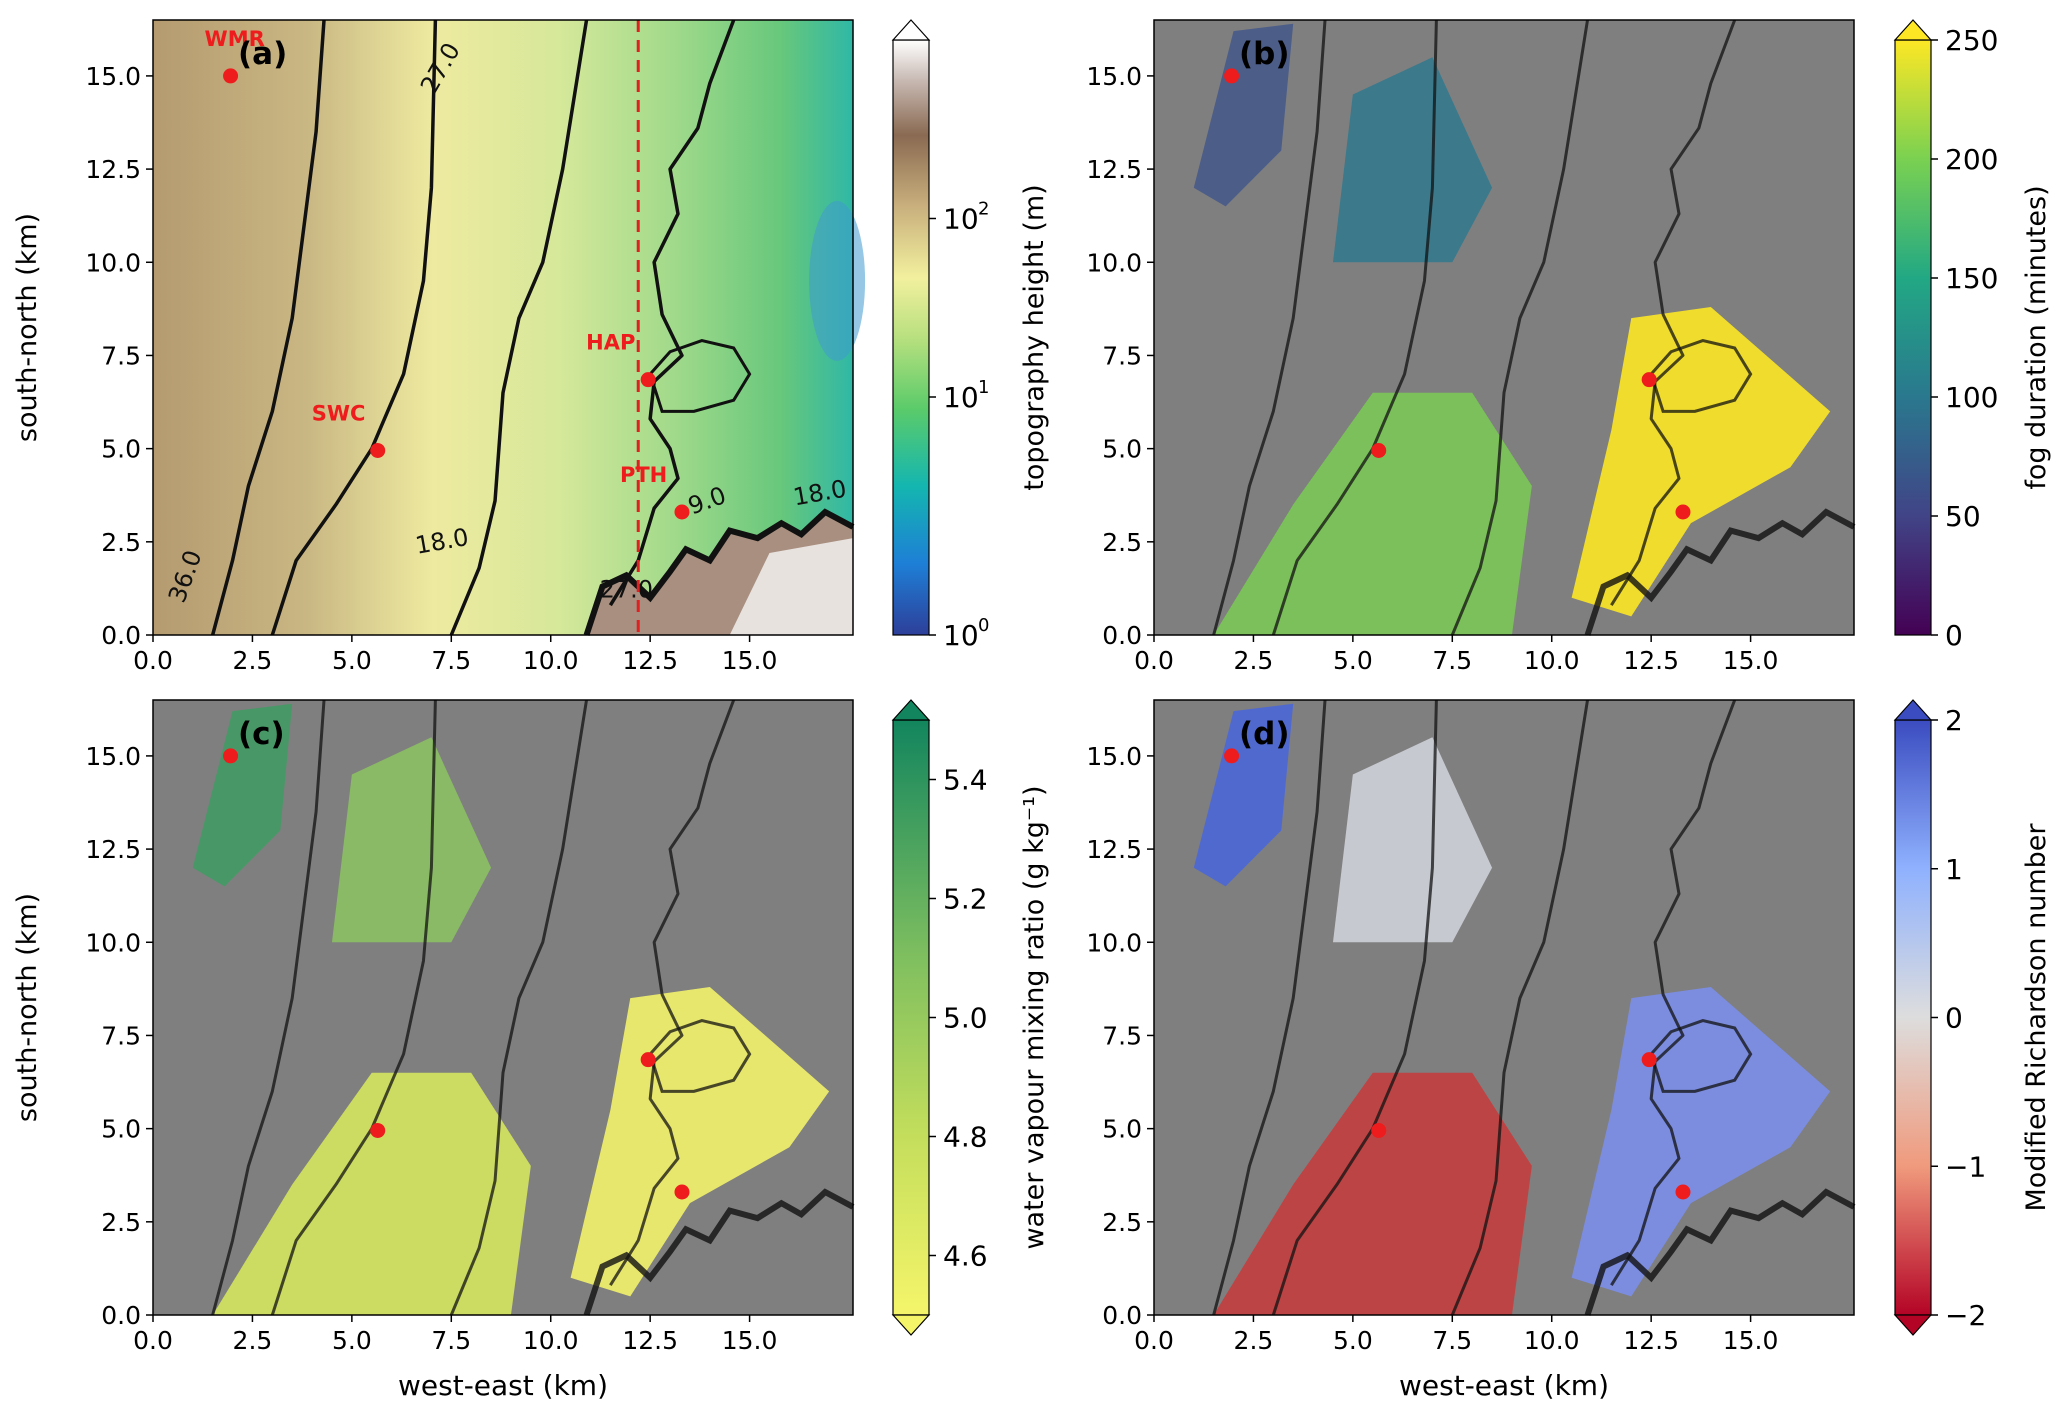 The image size is (2067, 1417). Describe the element at coordinates (1971, 397) in the screenshot. I see `colorbar-tick-label: 100` at that location.